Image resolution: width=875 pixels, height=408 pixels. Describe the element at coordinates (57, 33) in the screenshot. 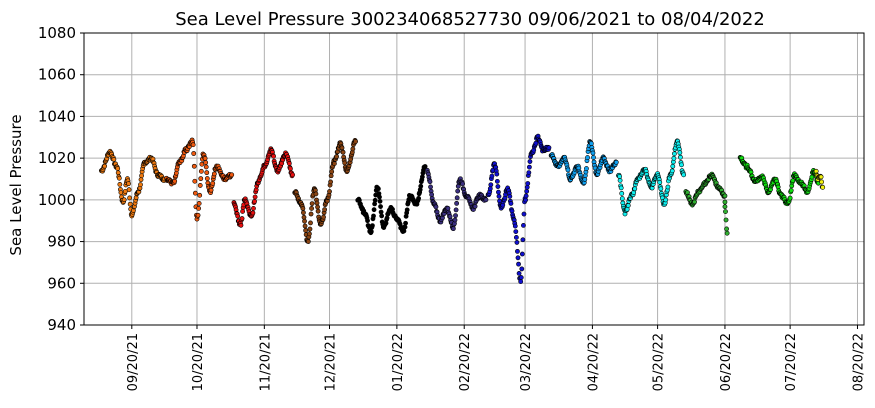

I see `y-tick-label: 1080` at that location.